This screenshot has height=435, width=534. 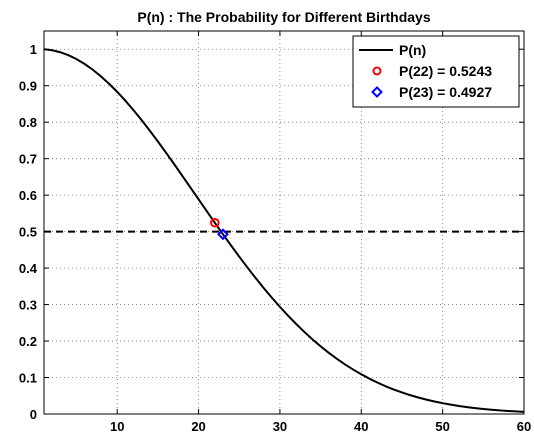 I want to click on y-tick-label: 0.4, so click(x=28, y=268).